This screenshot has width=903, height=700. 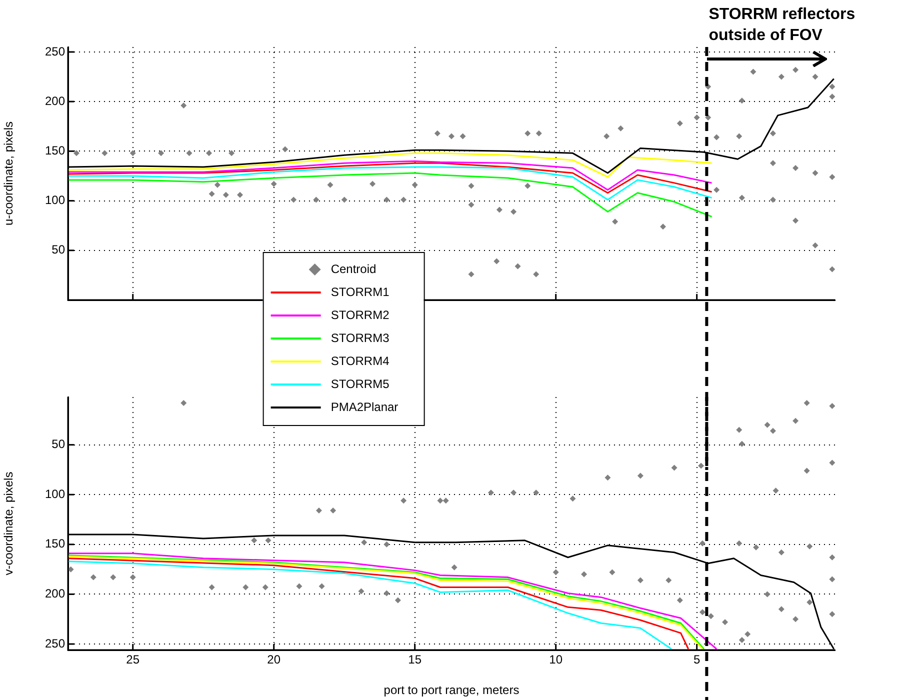 I want to click on text: STORRM reflectors outside of FOV, so click(x=782, y=25).